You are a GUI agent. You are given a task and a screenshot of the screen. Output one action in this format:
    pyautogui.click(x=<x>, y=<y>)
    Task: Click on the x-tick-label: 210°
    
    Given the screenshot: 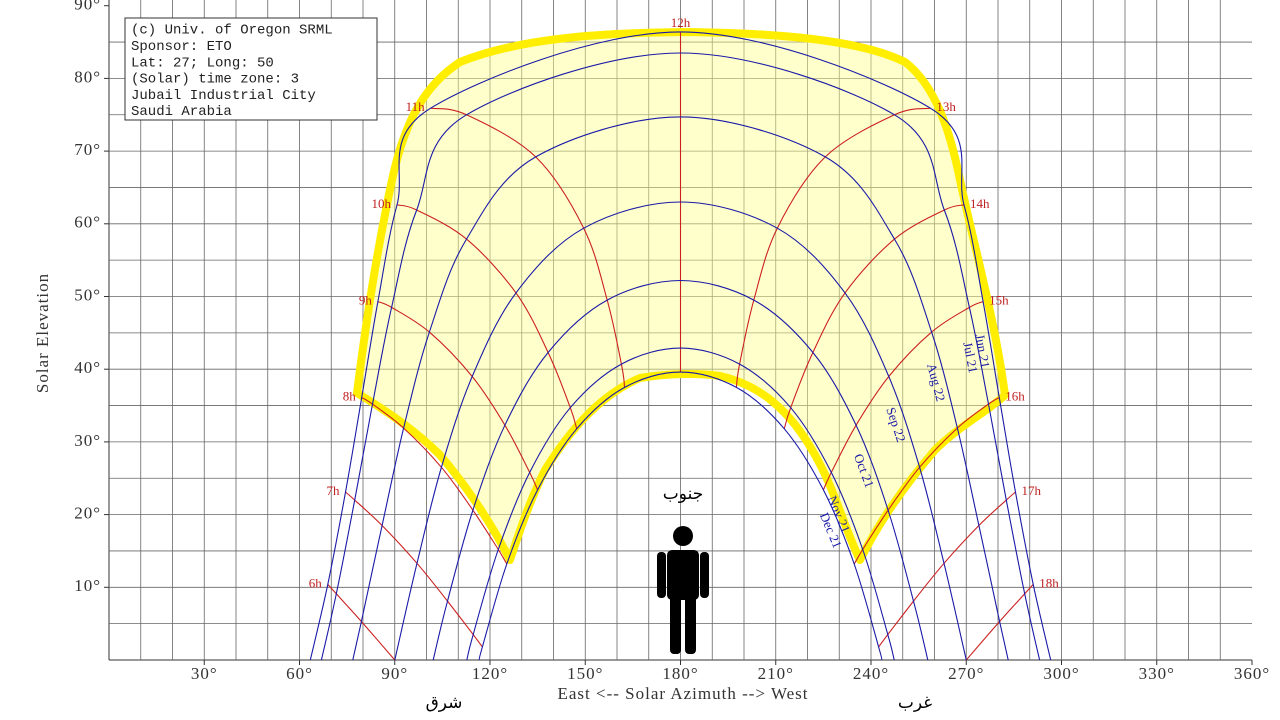 What is the action you would take?
    pyautogui.click(x=776, y=673)
    